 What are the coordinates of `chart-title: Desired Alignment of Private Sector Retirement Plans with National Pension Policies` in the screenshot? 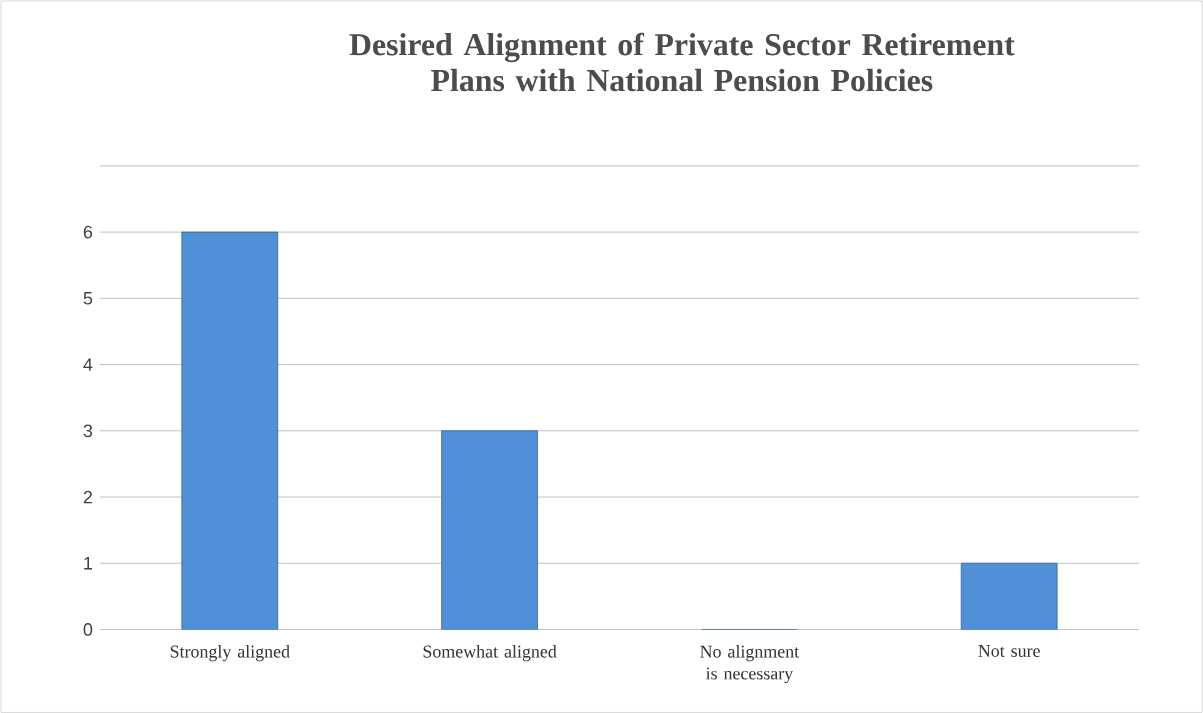 It's located at (682, 62).